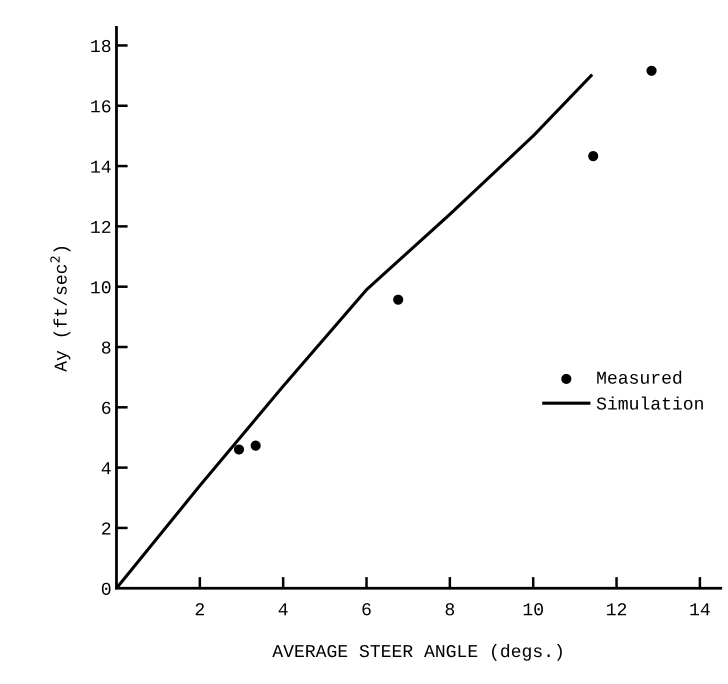 Image resolution: width=728 pixels, height=684 pixels. Describe the element at coordinates (106, 528) in the screenshot. I see `y-tick-label: 2` at that location.